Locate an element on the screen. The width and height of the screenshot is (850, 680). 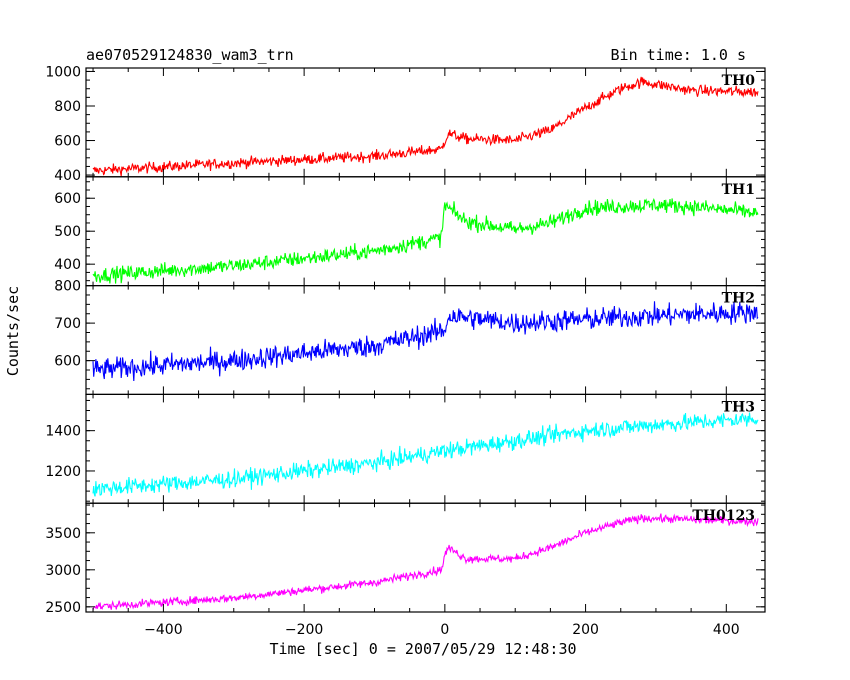
y-tick-label: 3000 is located at coordinates (63, 571).